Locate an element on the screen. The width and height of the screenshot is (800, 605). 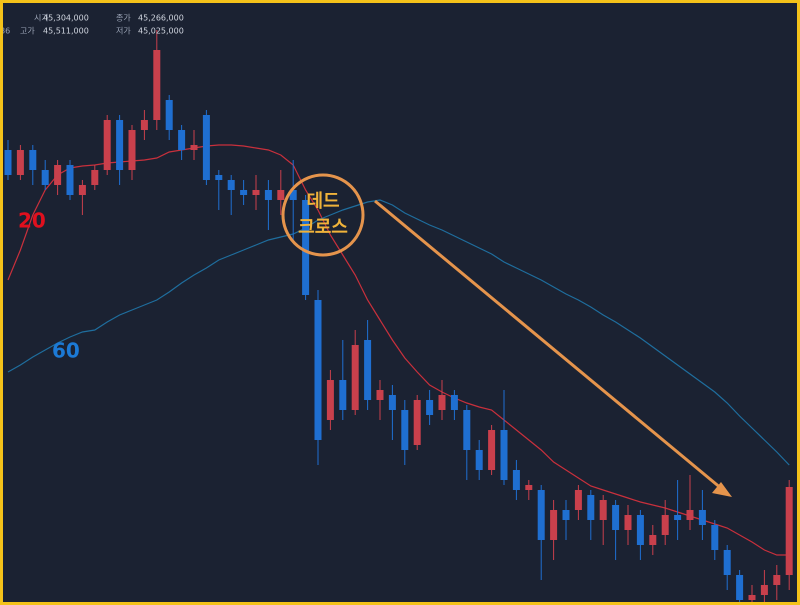
header-value: 45,266,000 is located at coordinates (161, 18).